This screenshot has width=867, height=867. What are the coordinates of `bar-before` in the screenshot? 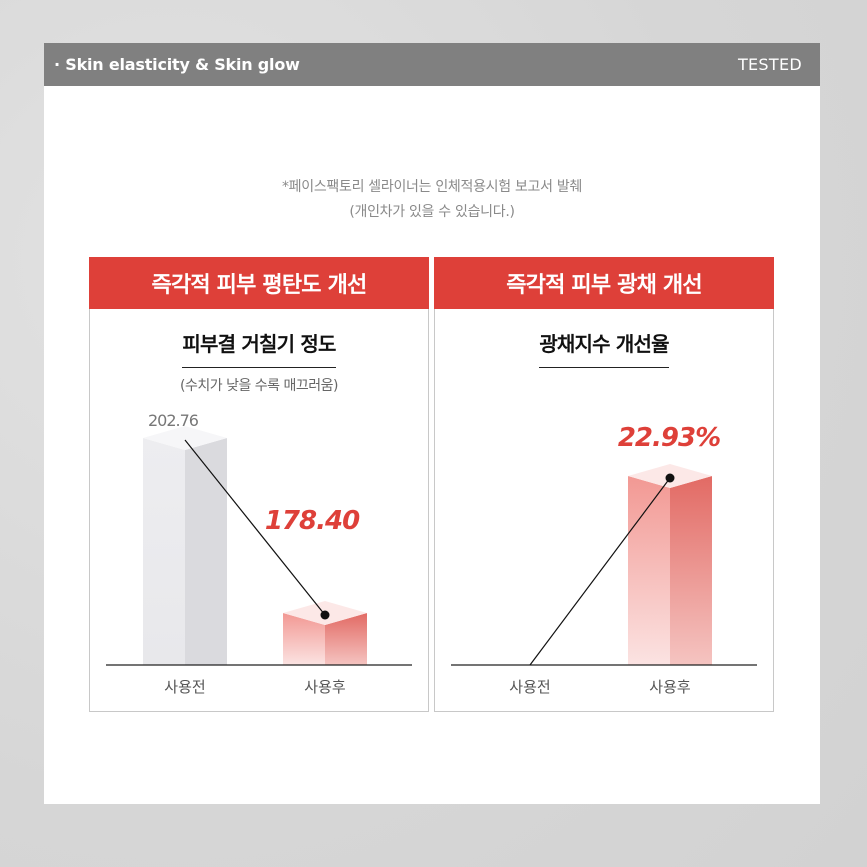 It's located at (185, 545).